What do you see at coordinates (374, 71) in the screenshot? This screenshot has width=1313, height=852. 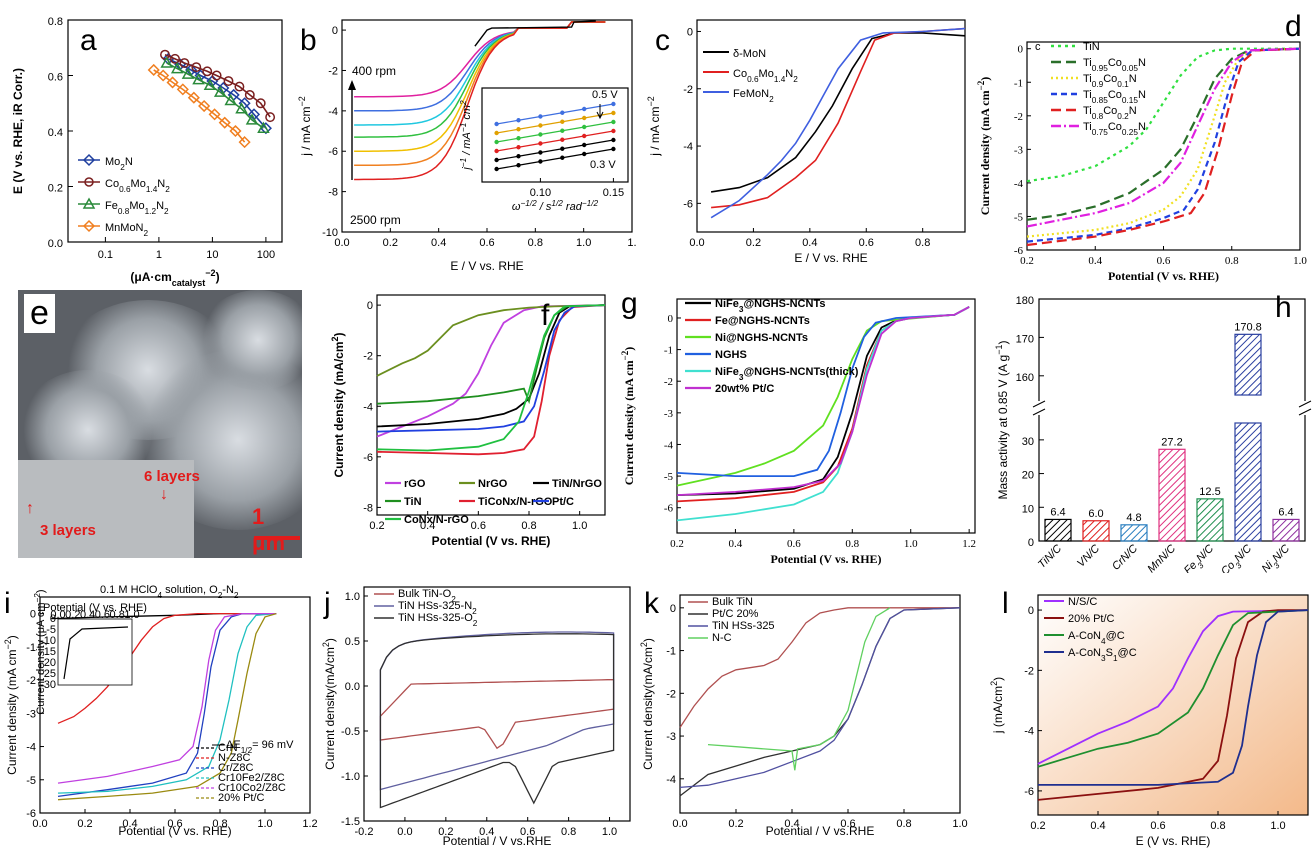 I see `annotation-b: 400 rpm` at bounding box center [374, 71].